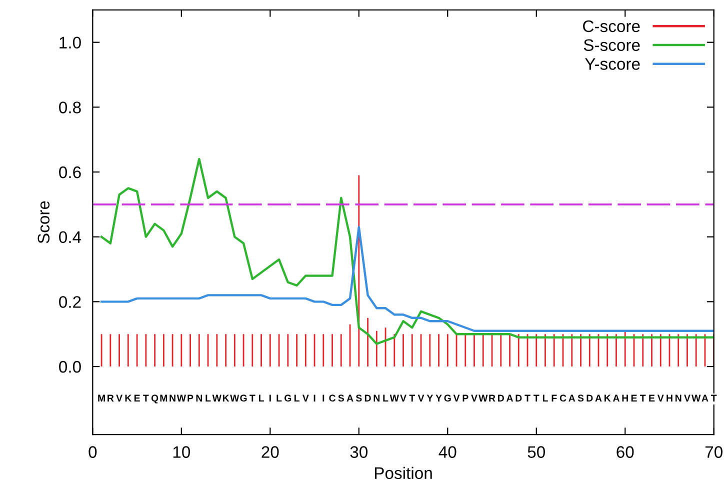 This screenshot has width=724, height=495. What do you see at coordinates (611, 26) in the screenshot?
I see `legend-label: C-score` at bounding box center [611, 26].